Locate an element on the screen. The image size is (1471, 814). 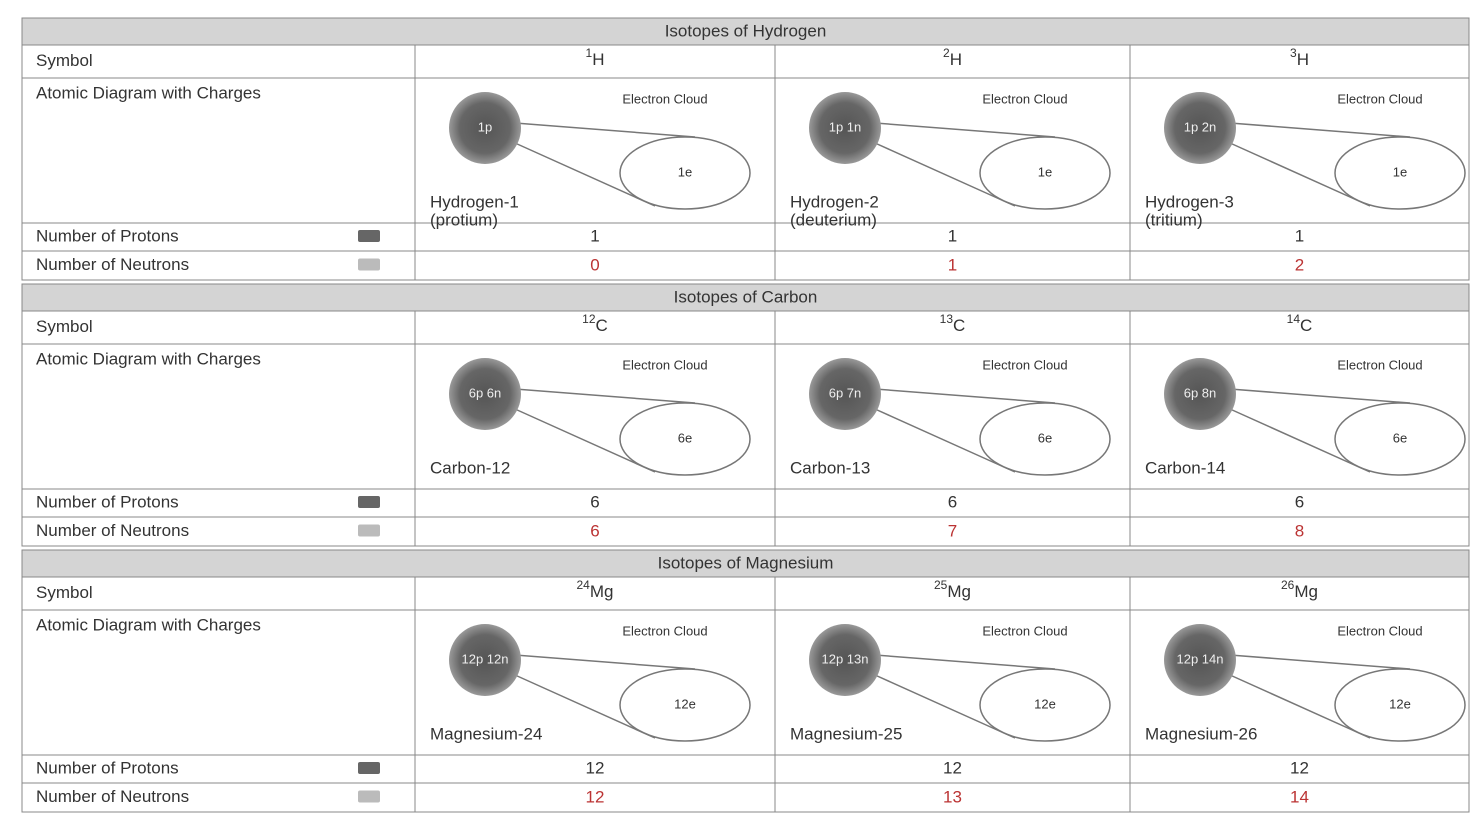
isotope-name: Magnesium-25 is located at coordinates (846, 733).